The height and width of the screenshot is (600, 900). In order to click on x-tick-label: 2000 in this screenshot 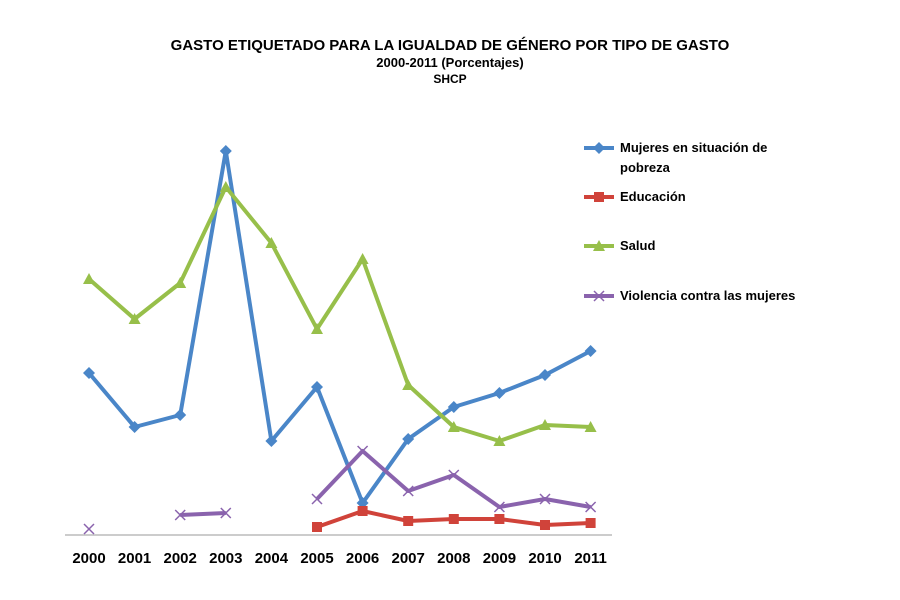, I will do `click(88, 558)`.